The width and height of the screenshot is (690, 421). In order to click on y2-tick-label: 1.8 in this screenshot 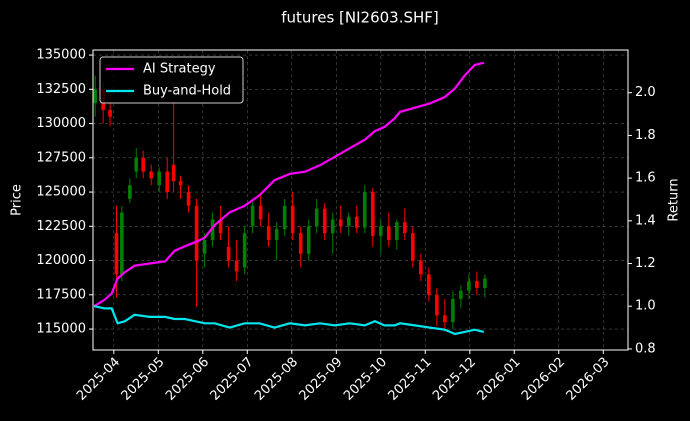, I will do `click(645, 135)`.